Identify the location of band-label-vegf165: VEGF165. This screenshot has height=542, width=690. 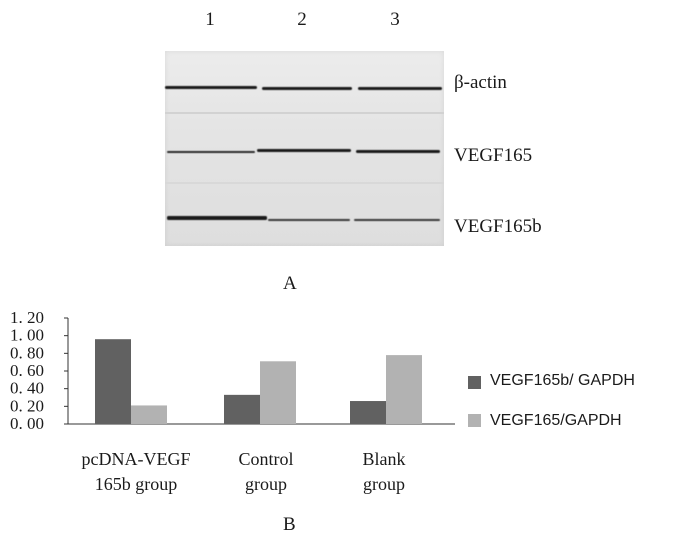
(493, 155).